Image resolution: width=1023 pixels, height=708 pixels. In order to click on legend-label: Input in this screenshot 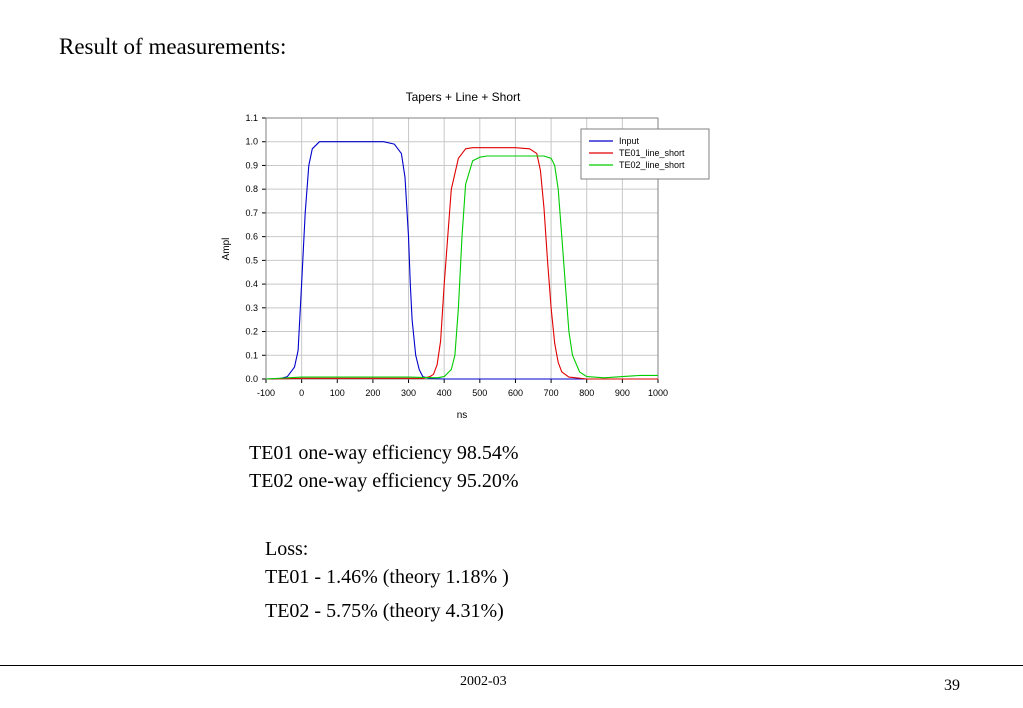, I will do `click(629, 141)`.